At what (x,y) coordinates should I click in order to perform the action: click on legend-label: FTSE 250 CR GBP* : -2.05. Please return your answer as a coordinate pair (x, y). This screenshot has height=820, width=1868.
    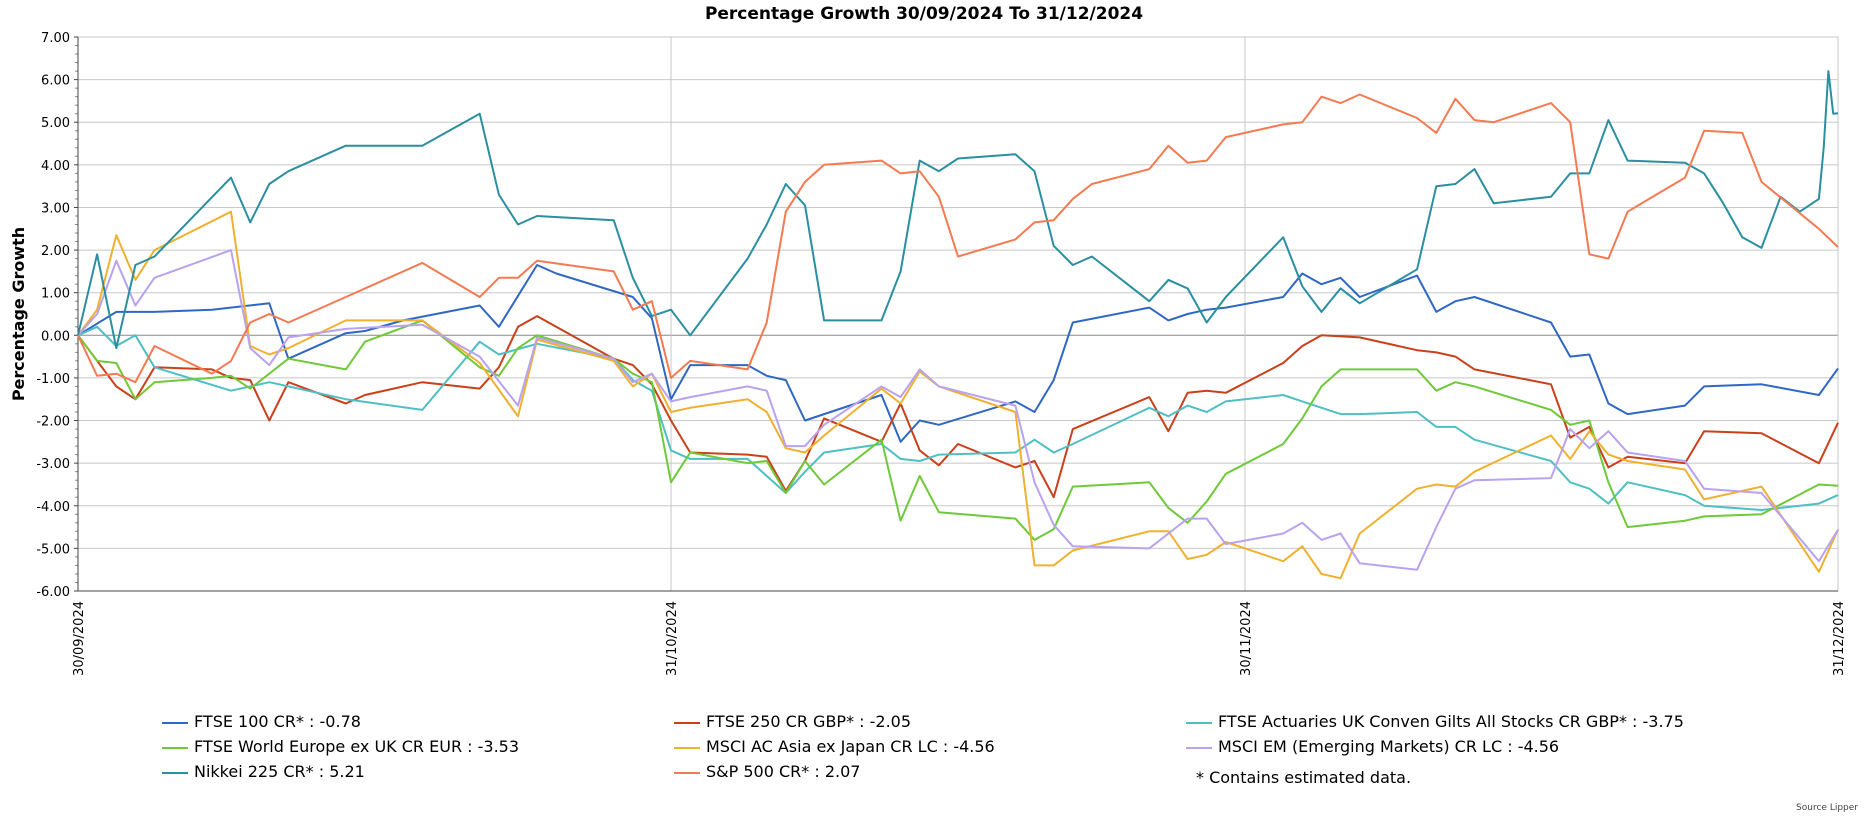
    Looking at the image, I should click on (809, 721).